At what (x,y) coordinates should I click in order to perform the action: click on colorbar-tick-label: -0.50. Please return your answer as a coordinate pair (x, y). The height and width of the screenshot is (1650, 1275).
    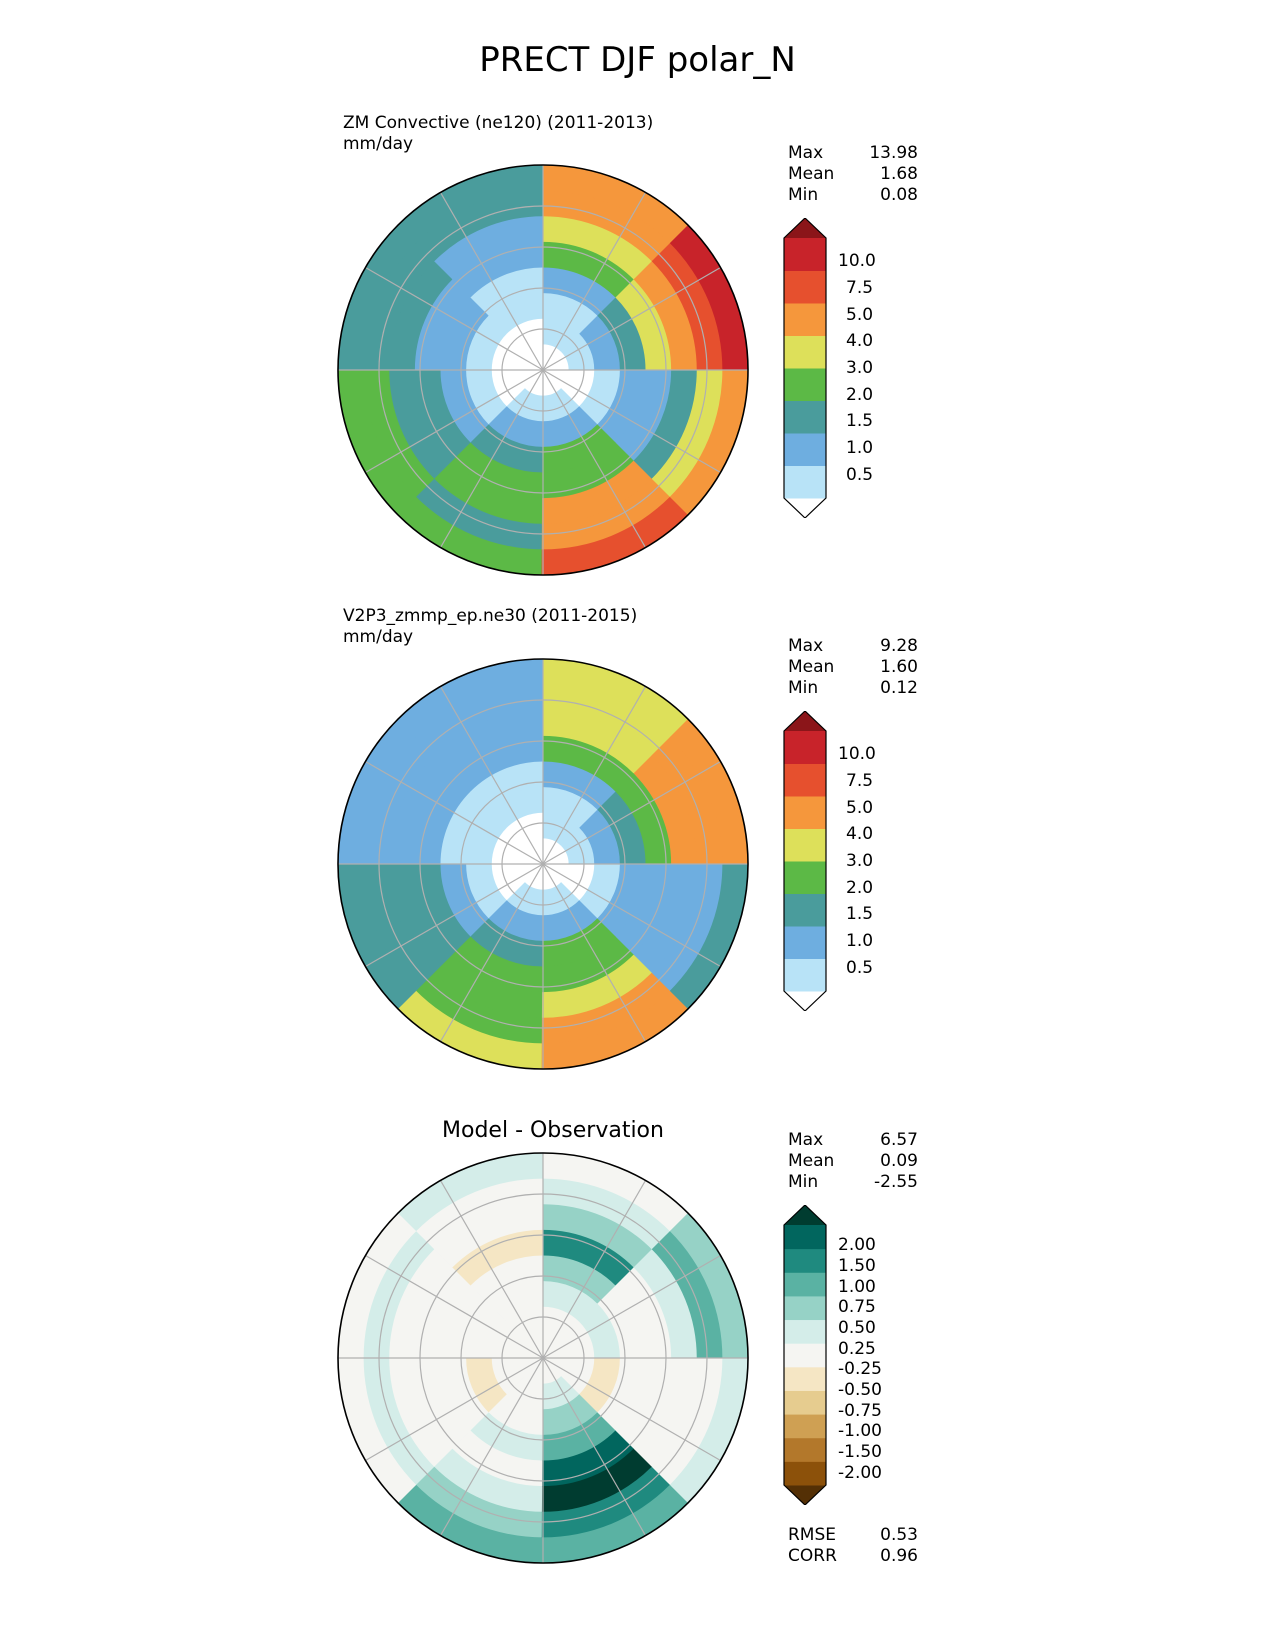
    Looking at the image, I should click on (860, 1390).